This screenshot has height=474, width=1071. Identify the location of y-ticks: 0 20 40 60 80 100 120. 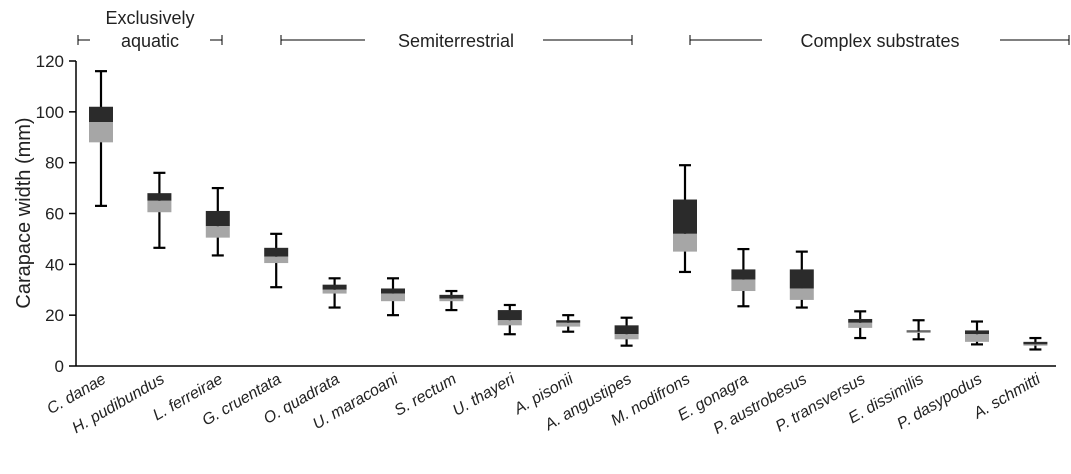
(56, 214).